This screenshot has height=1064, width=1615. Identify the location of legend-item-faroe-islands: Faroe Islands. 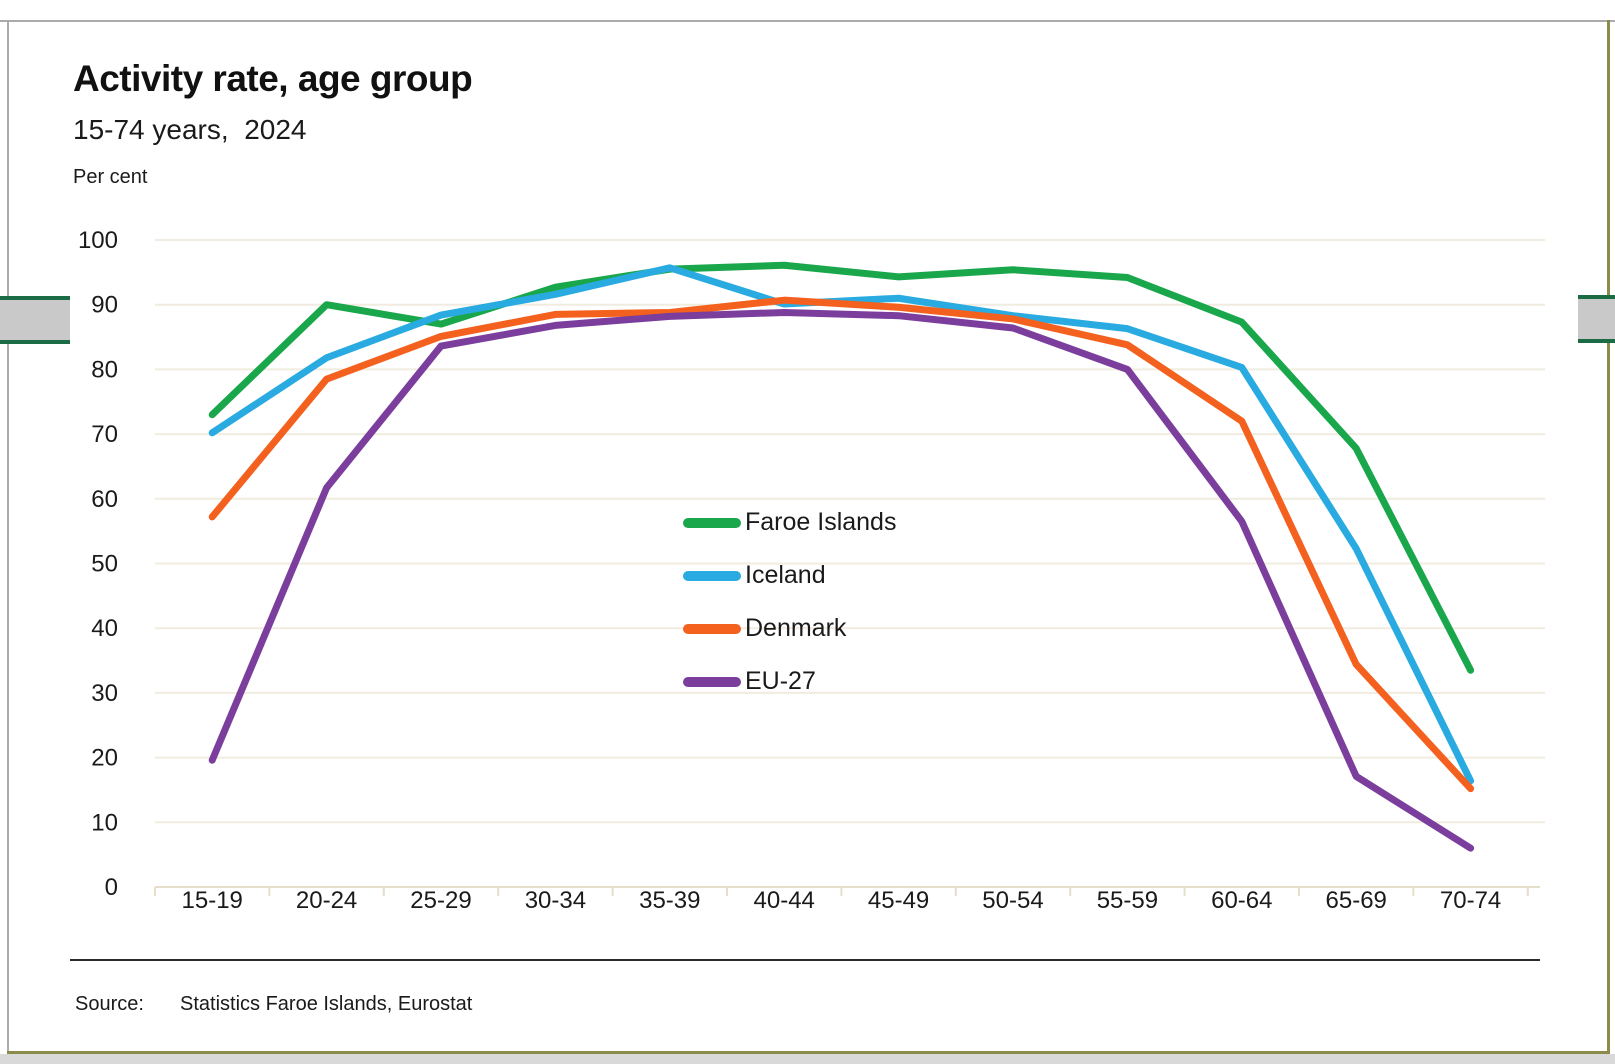
(789, 522).